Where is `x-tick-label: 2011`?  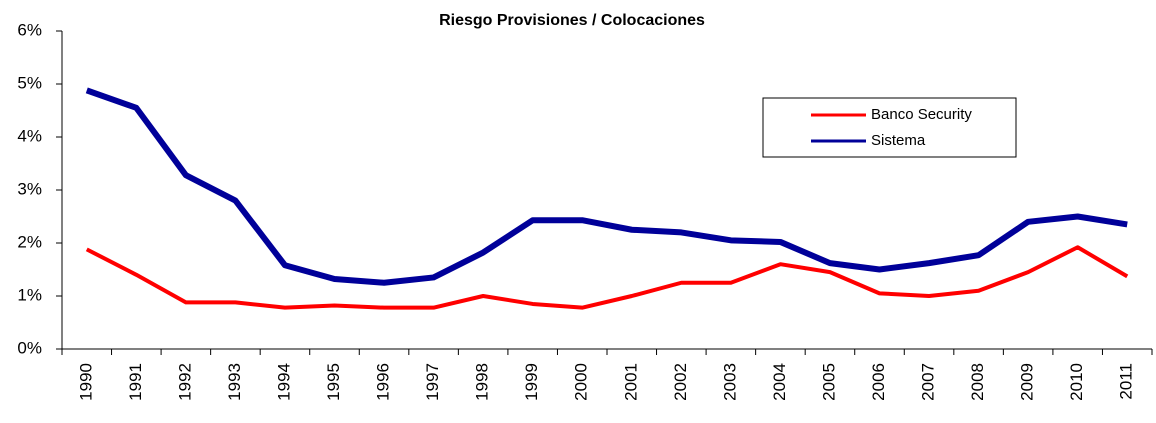 x-tick-label: 2011 is located at coordinates (1126, 381).